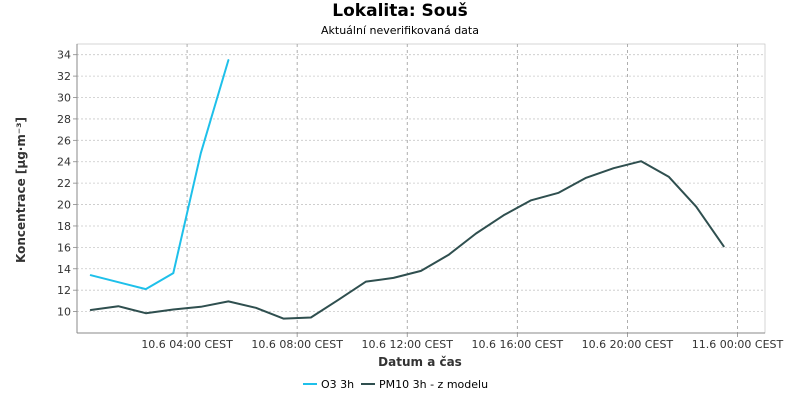 This screenshot has height=400, width=800. I want to click on y-tick-label: 22, so click(64, 183).